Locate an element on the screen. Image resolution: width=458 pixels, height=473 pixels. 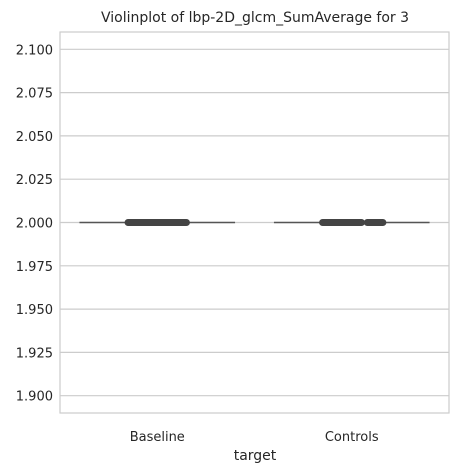
y-tick-label: 2.100 is located at coordinates (34, 50).